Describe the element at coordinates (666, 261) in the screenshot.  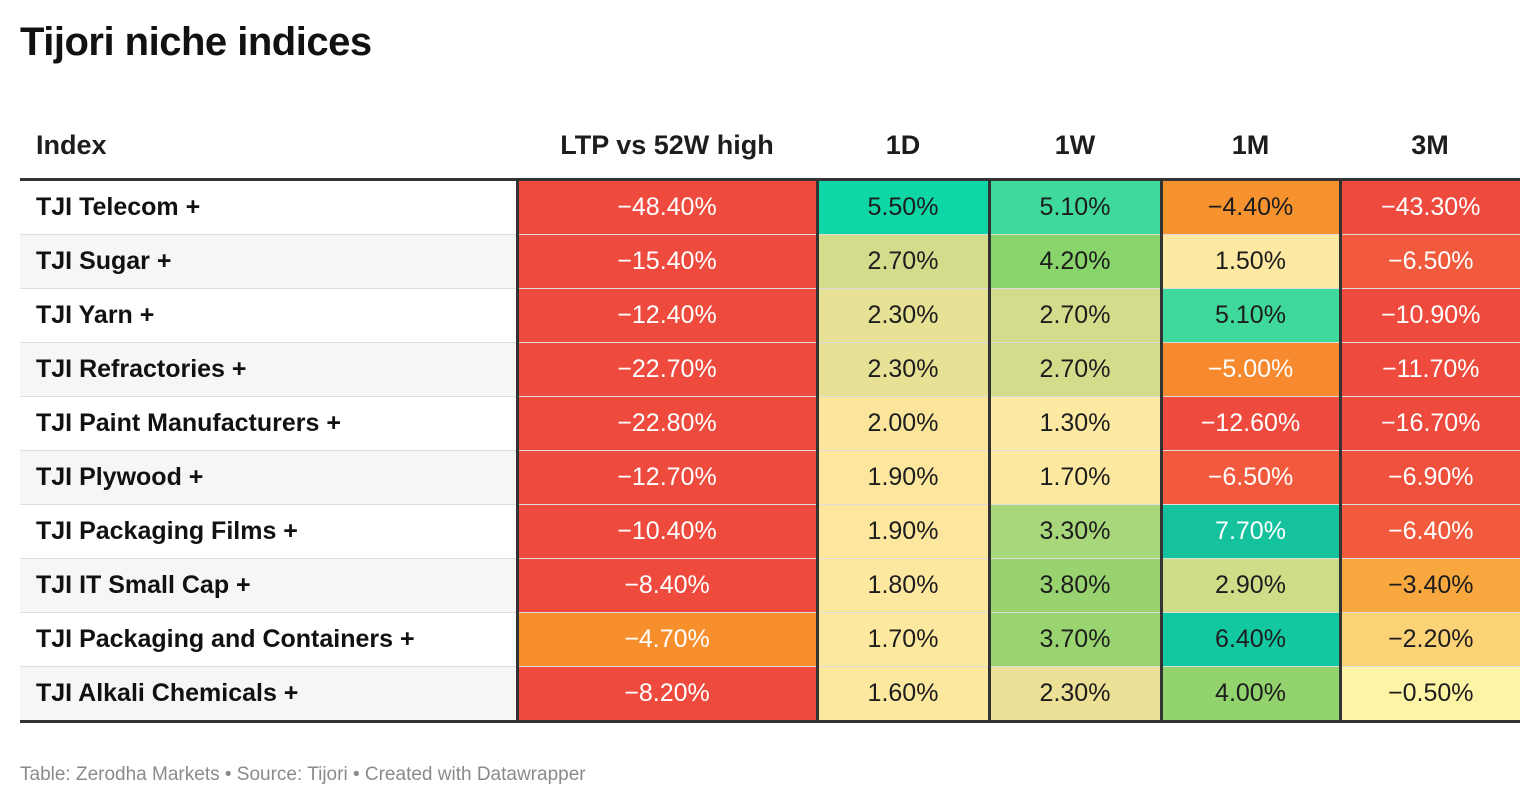
I see `value-cell-ltp-vs-52w-high: −15.40%` at that location.